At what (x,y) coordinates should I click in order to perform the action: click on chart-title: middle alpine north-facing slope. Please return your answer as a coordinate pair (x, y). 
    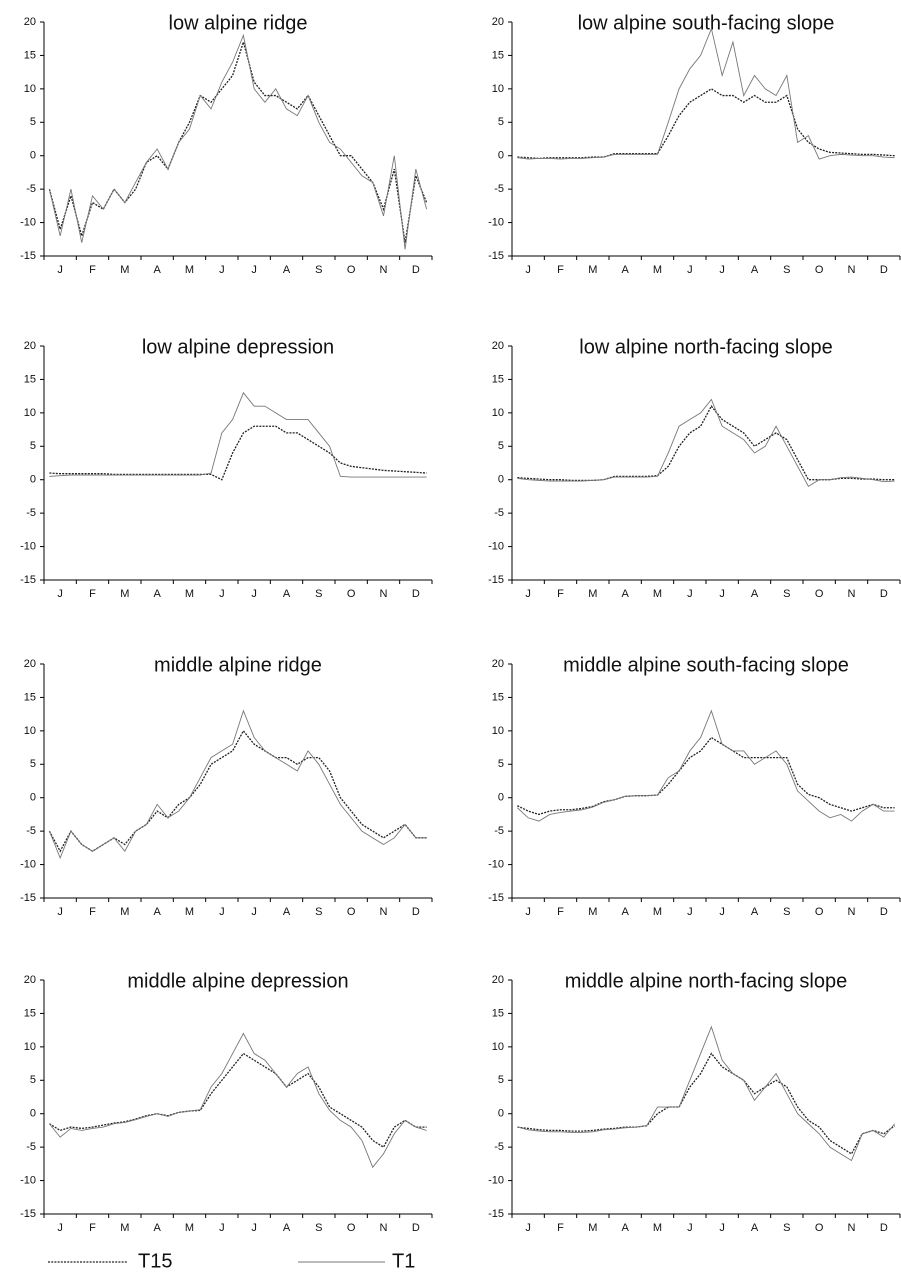
    Looking at the image, I should click on (706, 981).